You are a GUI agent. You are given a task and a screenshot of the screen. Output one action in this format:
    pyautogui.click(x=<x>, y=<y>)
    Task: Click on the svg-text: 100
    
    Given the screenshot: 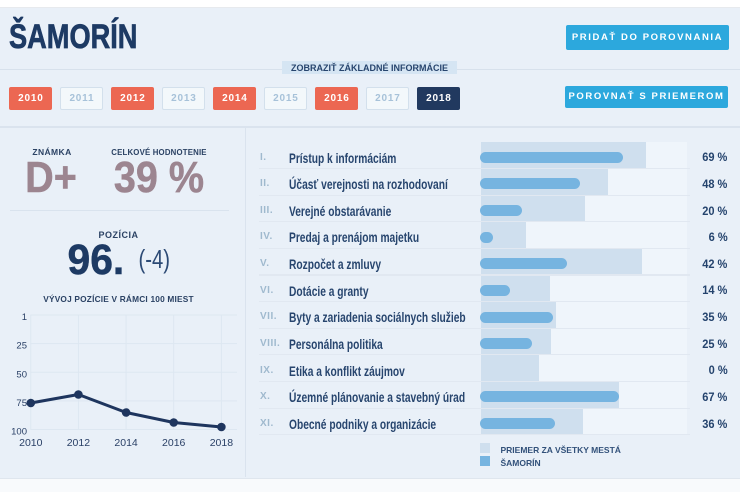 What is the action you would take?
    pyautogui.click(x=19, y=432)
    